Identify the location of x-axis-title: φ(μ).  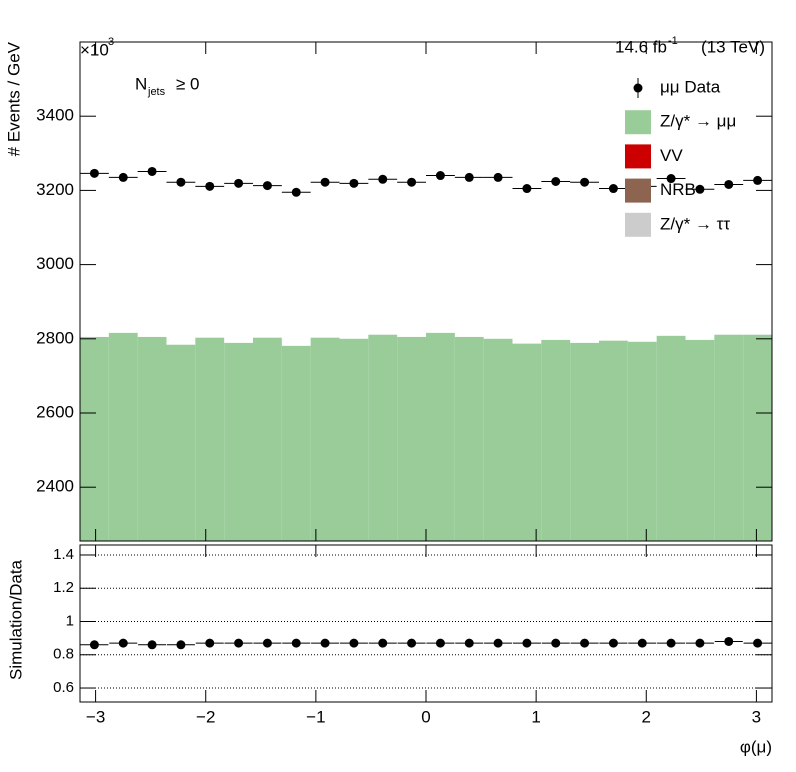
(756, 746).